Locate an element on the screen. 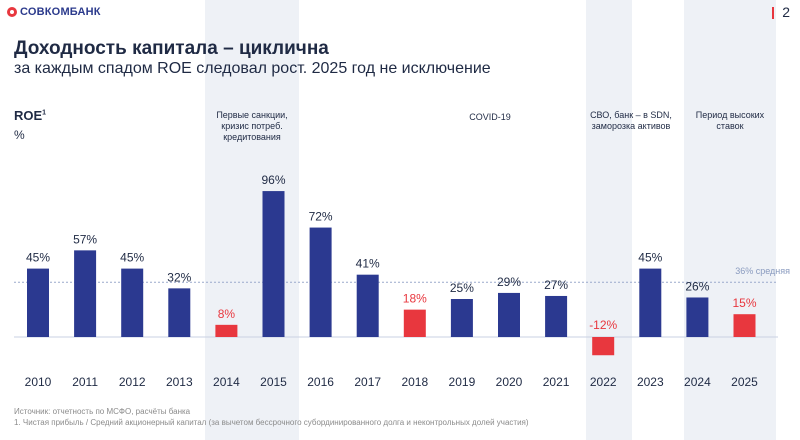  value-label-2018: 18% is located at coordinates (415, 299).